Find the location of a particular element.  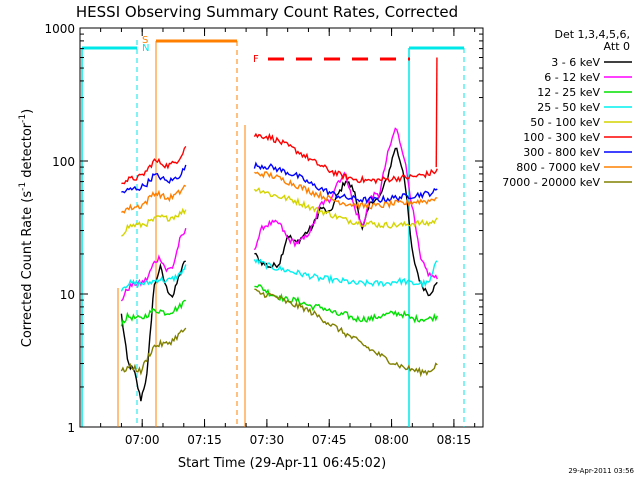

legend-label: 7000 - 20000 keV is located at coordinates (551, 182).